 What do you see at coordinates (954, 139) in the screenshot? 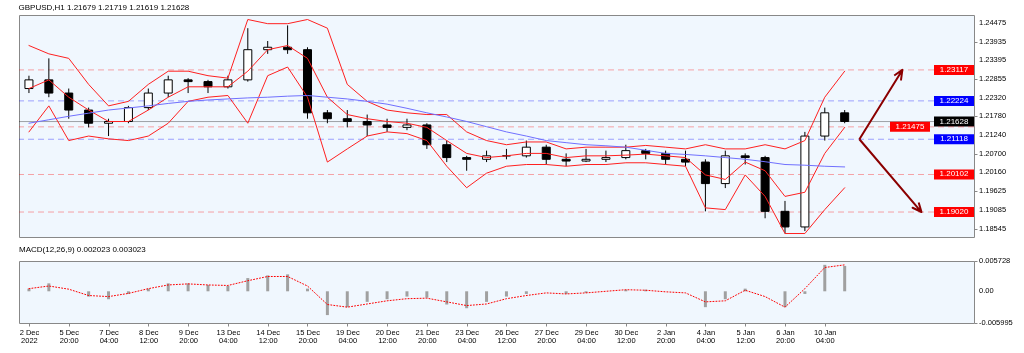
I see `ref-line-label: 1.21118` at bounding box center [954, 139].